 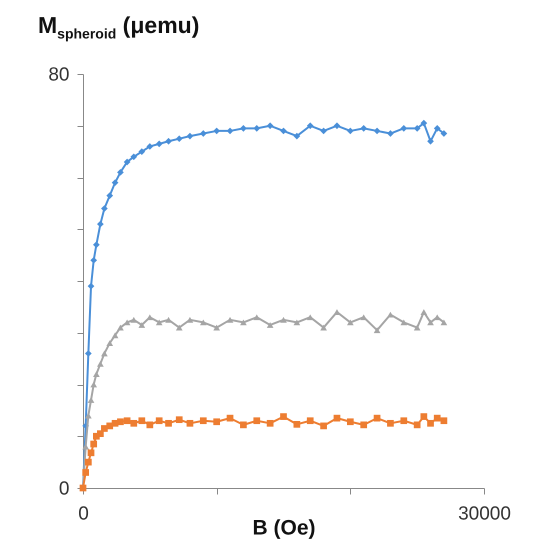 What do you see at coordinates (59, 75) in the screenshot?
I see `y-tick-label: 80` at bounding box center [59, 75].